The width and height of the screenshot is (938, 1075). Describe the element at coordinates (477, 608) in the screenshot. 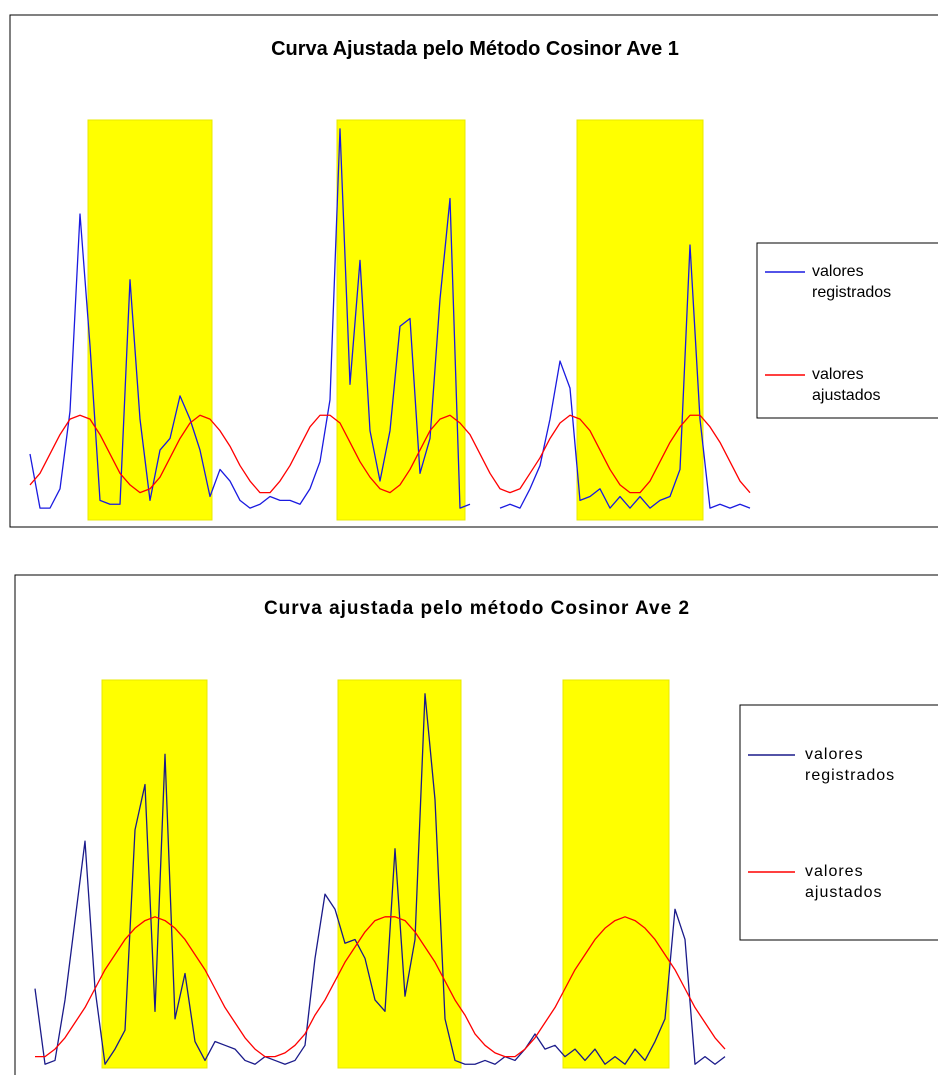

I see `chart-title: Curva ajustada pelo método Cosinor Ave 2` at that location.